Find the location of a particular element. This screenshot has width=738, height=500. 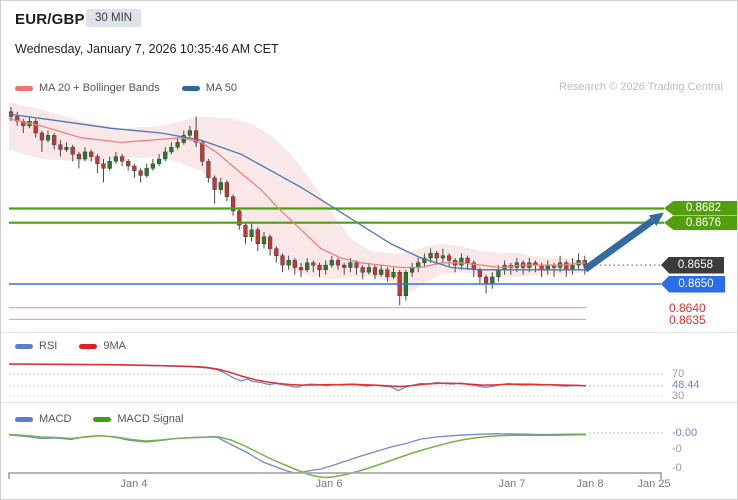

macd-signal-line is located at coordinates (297, 456).